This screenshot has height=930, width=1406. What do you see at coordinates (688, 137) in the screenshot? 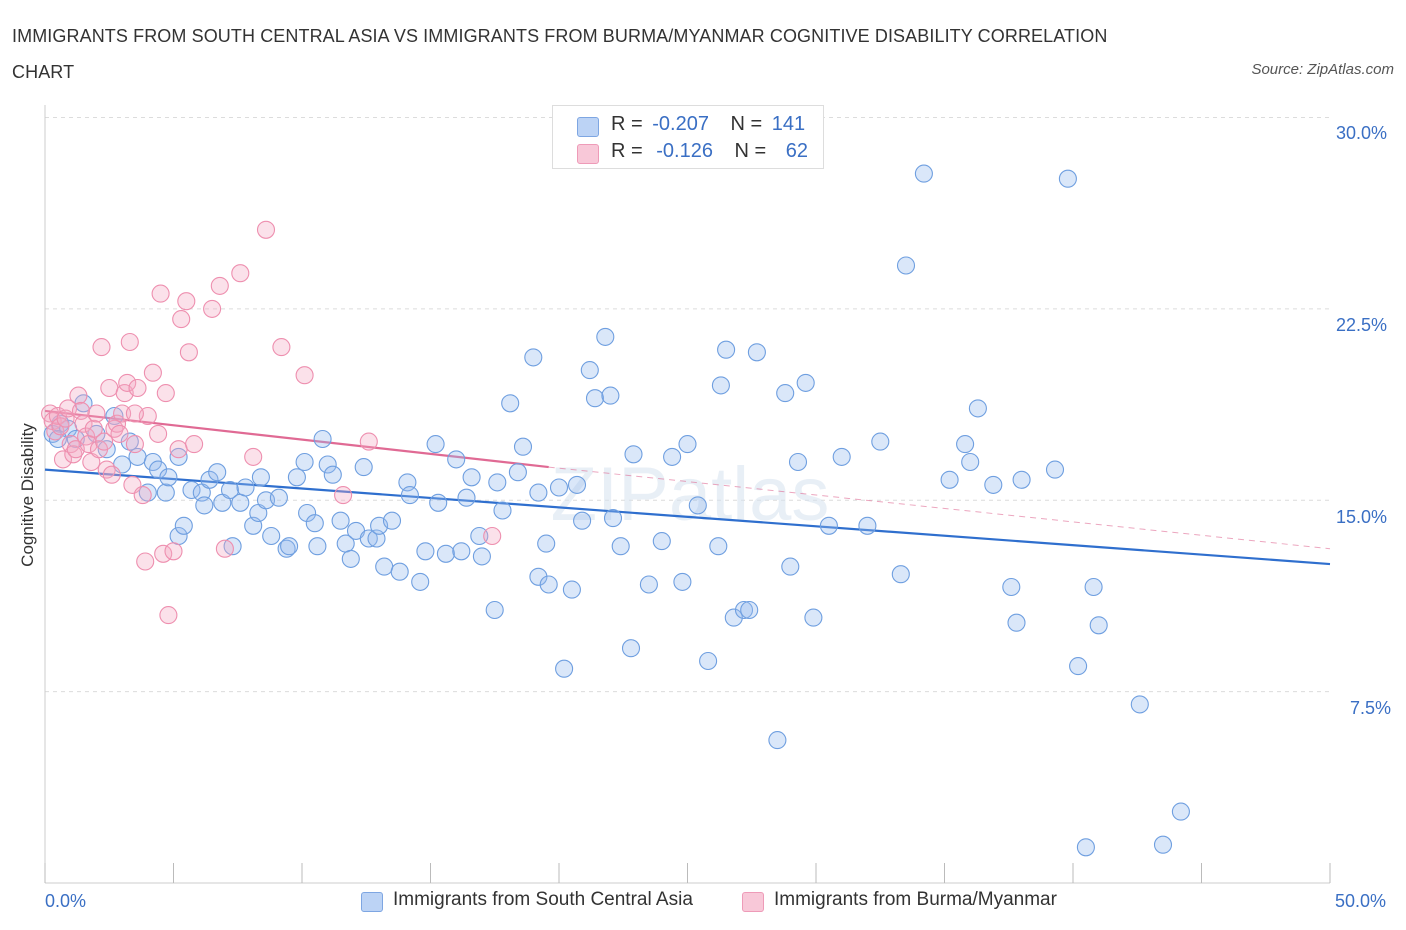
I see `stats-legend: R = -0.207 N = 141 R = -0.126 N = 62` at bounding box center [688, 137].